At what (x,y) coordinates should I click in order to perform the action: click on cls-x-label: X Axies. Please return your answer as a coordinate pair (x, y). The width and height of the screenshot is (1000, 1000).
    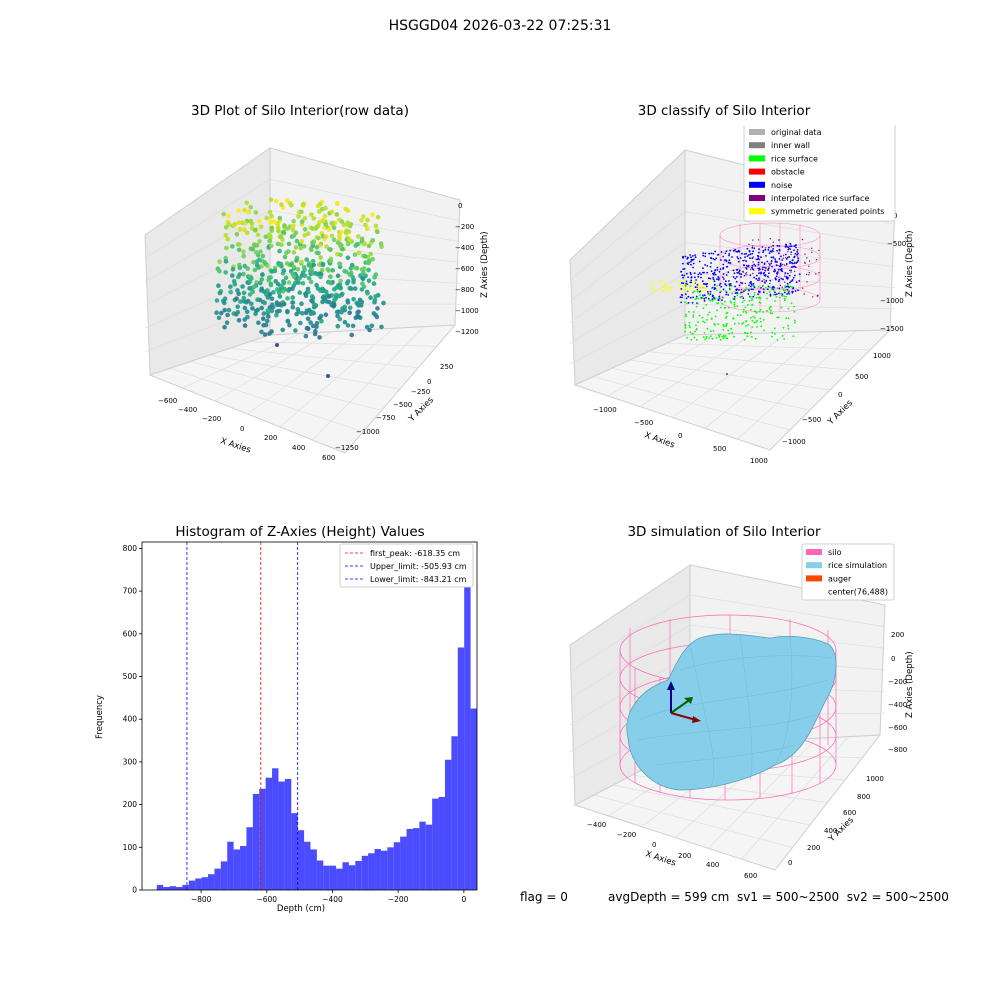
    Looking at the image, I should click on (659, 440).